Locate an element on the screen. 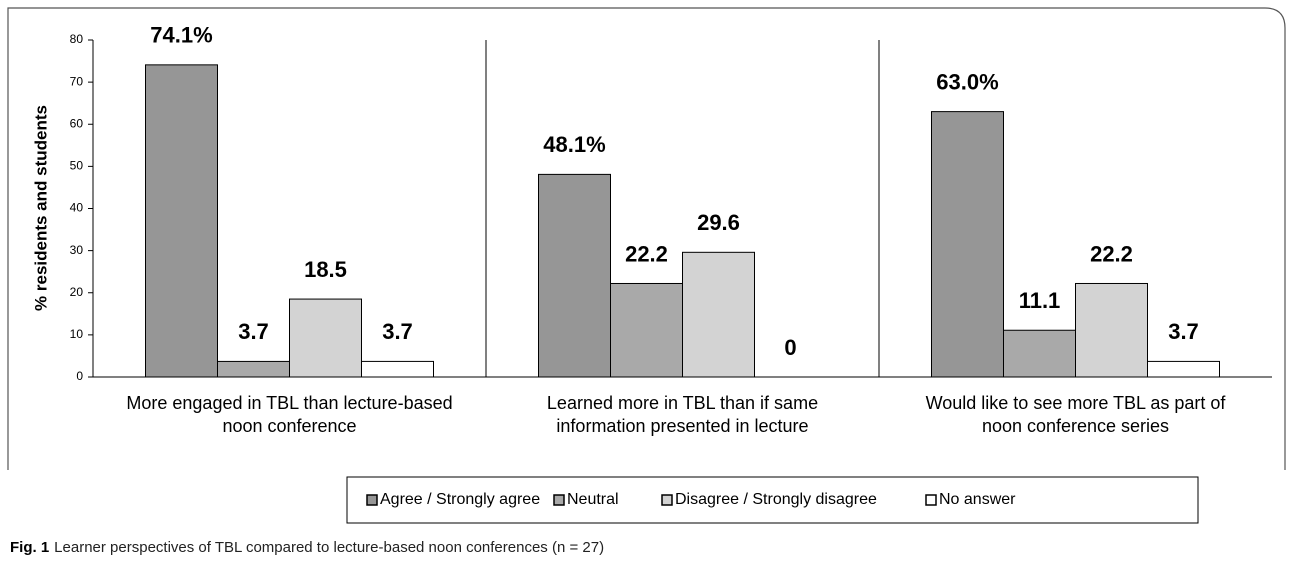  x-tick-label: information presented in lecture is located at coordinates (682, 426).